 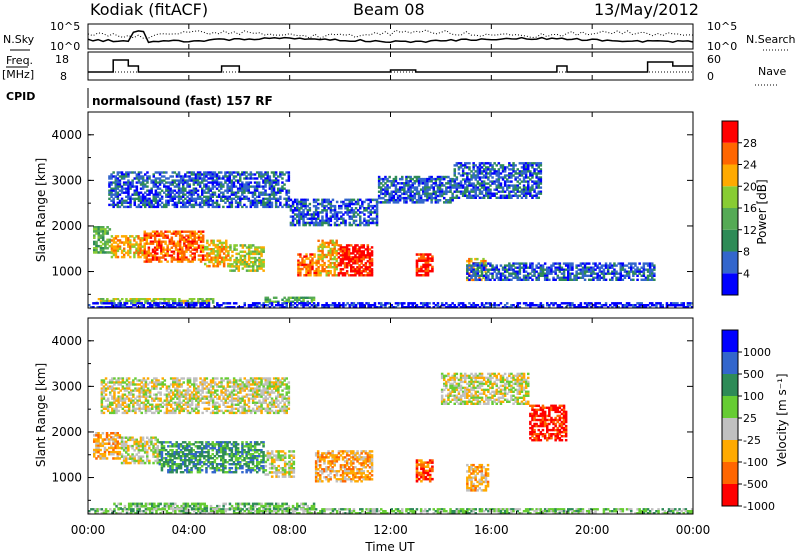 What do you see at coordinates (63, 76) in the screenshot?
I see `freq-tick-bottom: 8` at bounding box center [63, 76].